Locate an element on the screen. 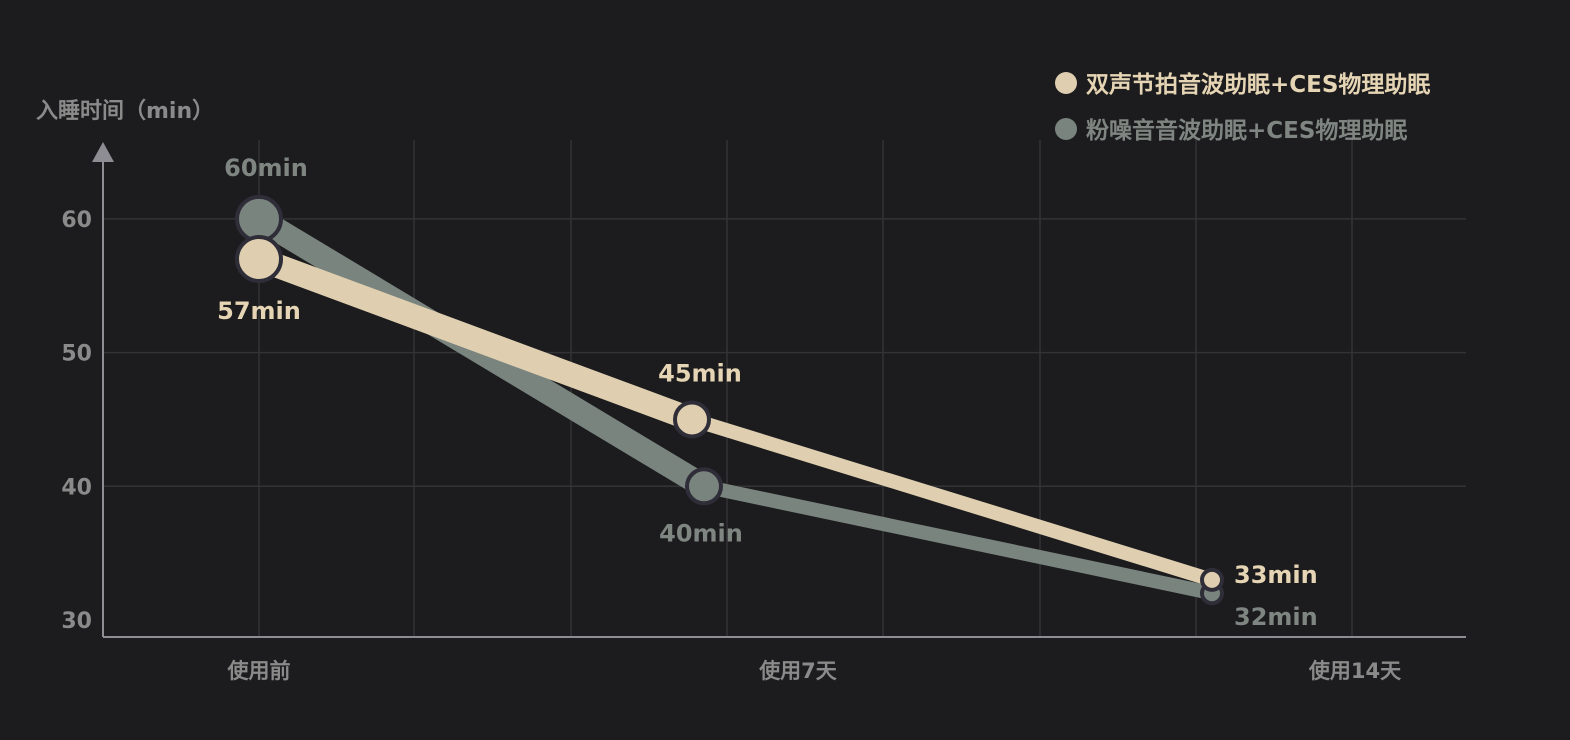  x-tick-label: 使用7天 is located at coordinates (798, 671).